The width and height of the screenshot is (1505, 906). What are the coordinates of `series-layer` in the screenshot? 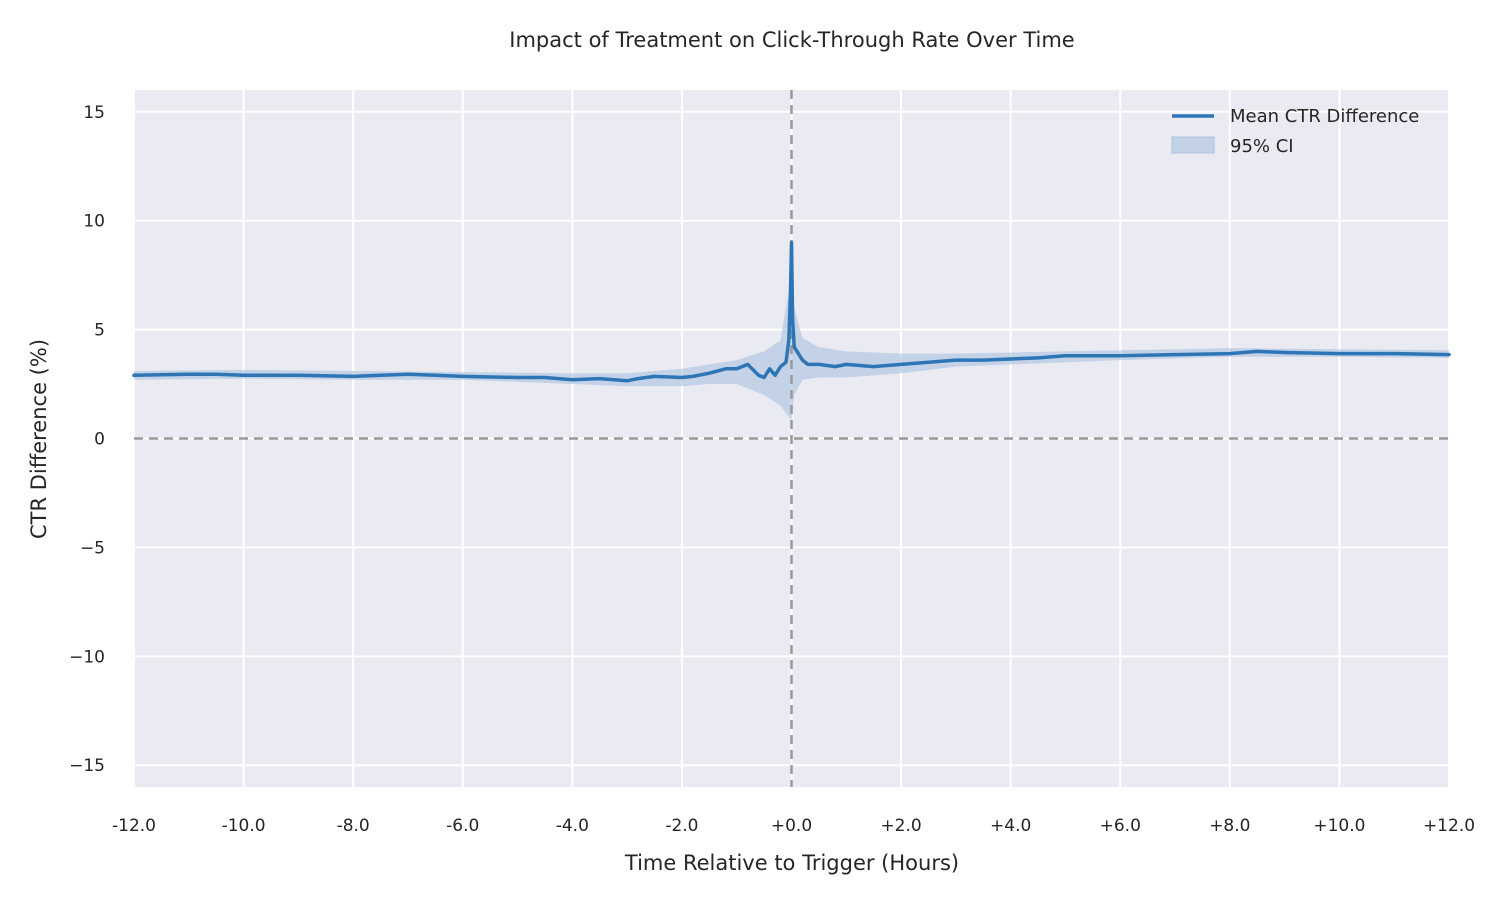 It's located at (791, 311).